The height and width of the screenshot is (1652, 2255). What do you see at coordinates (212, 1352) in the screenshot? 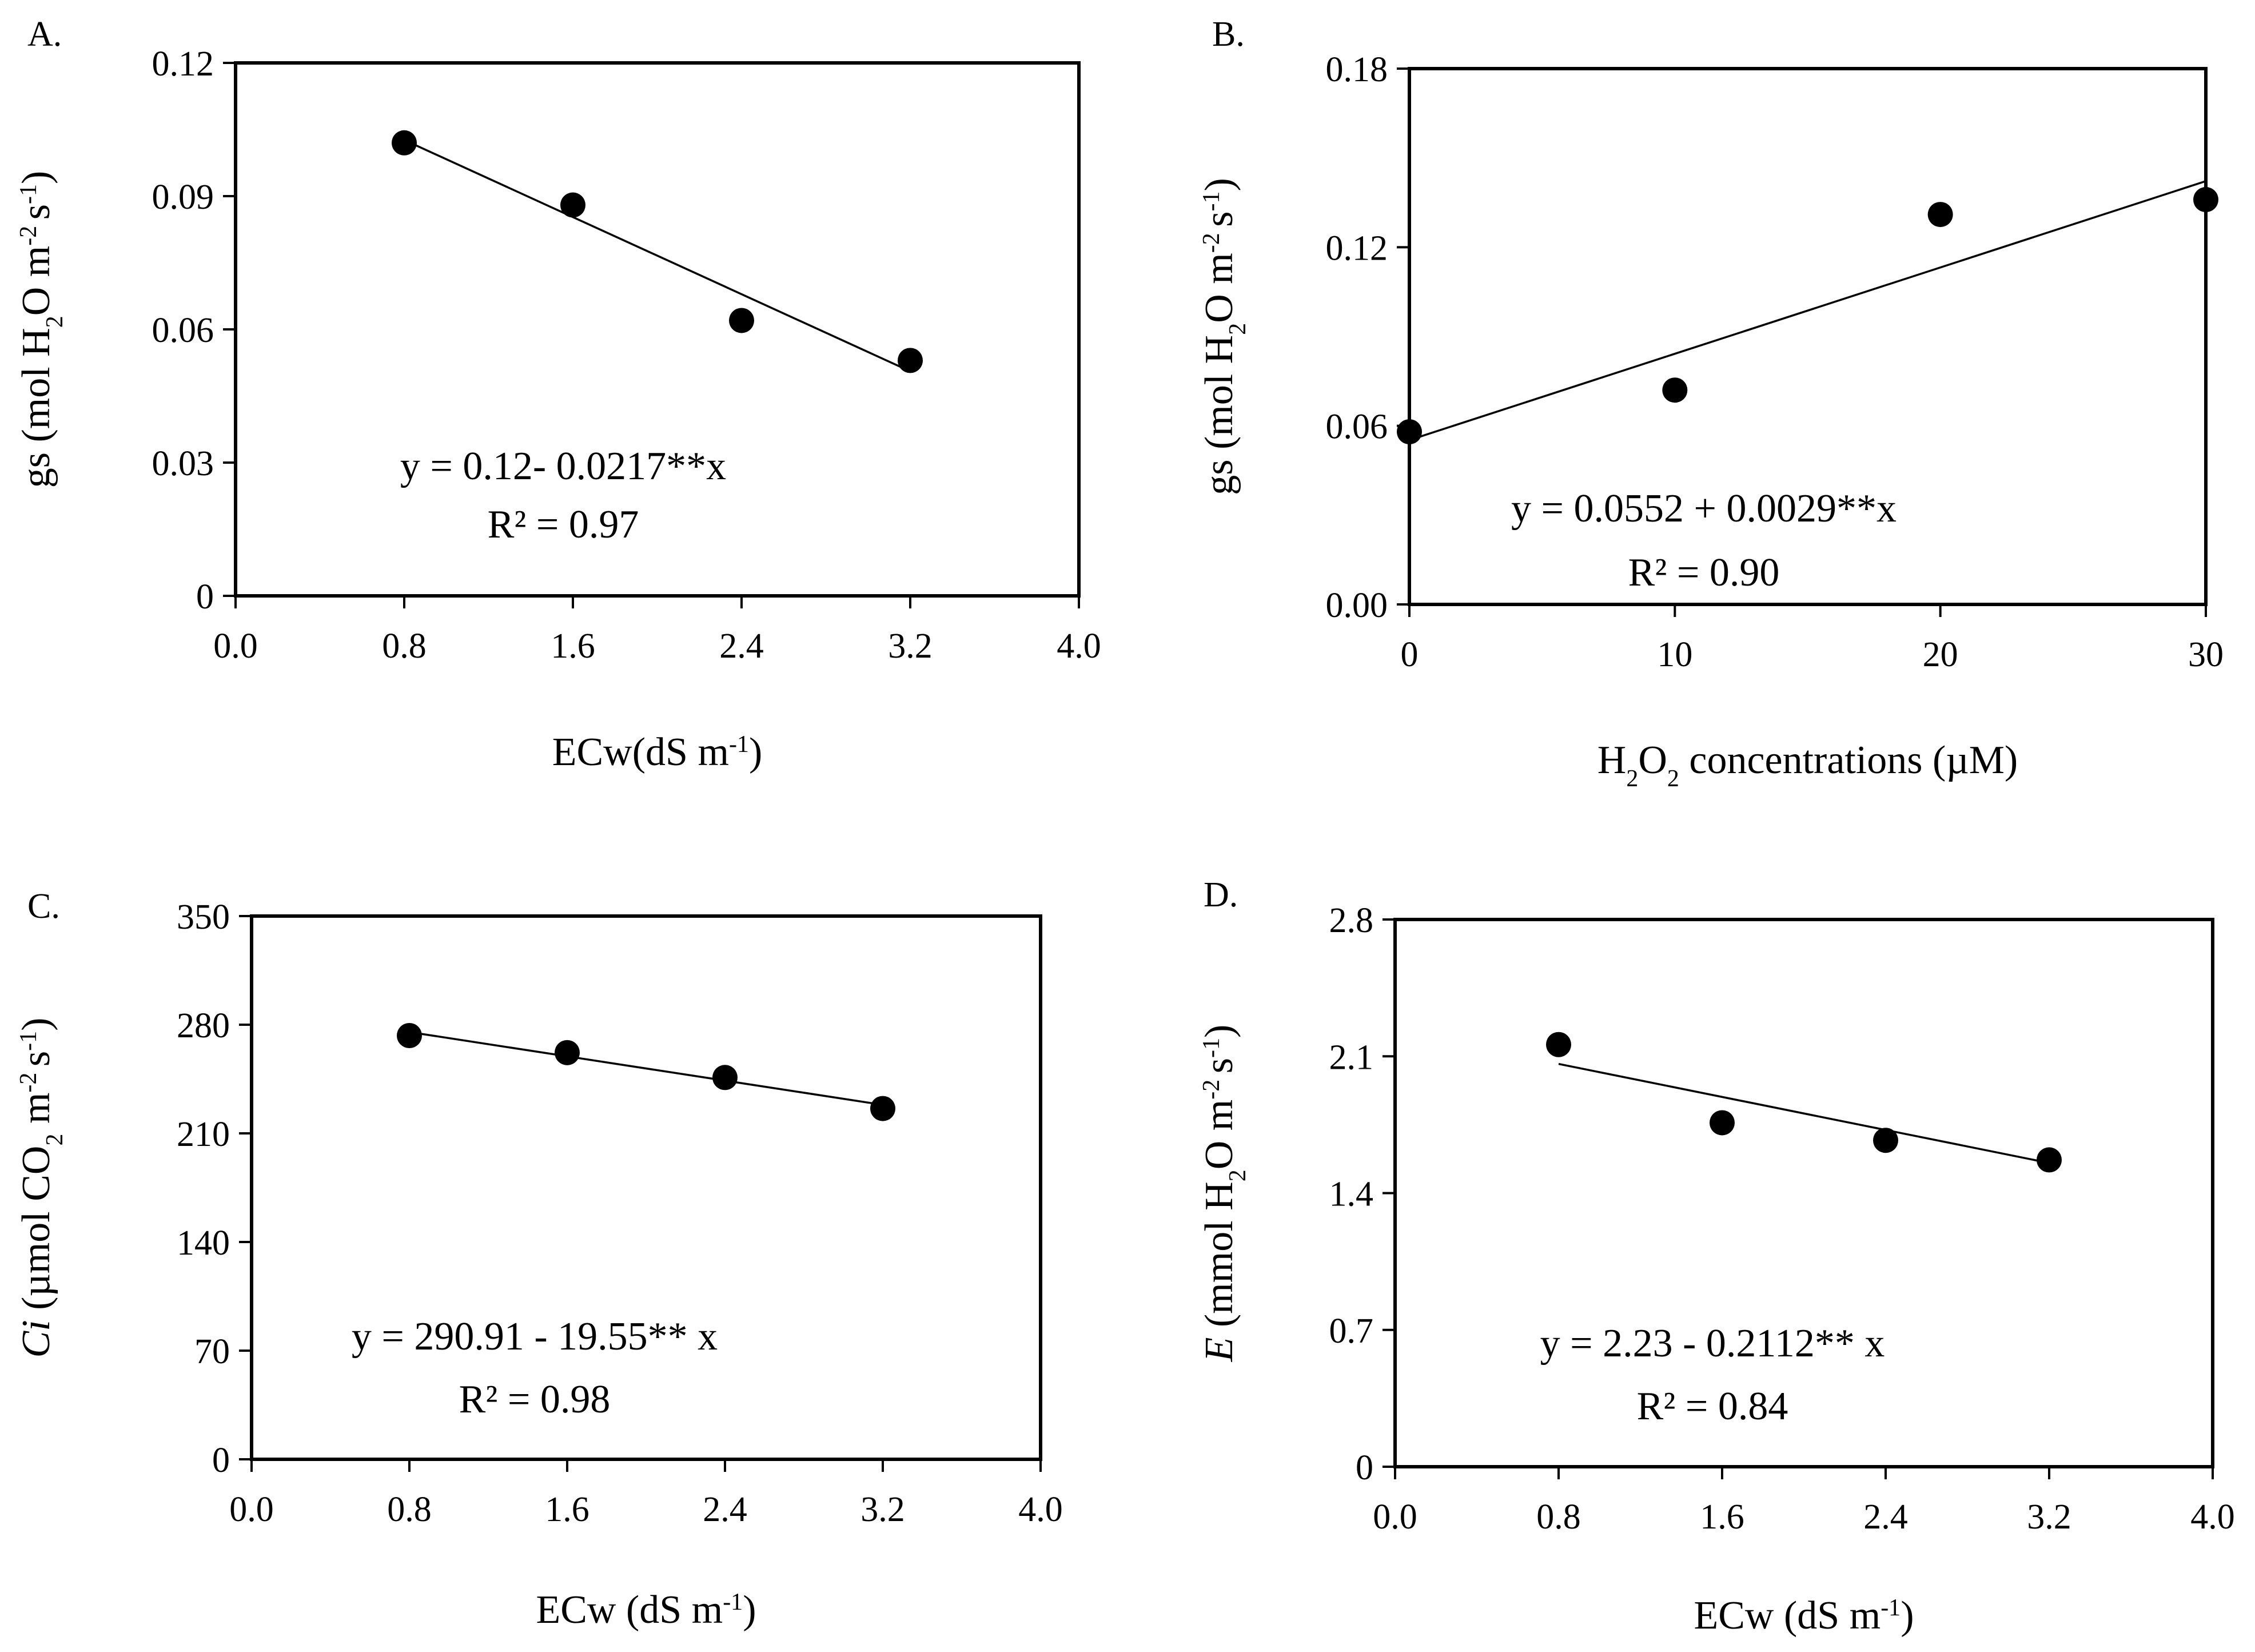
I see `y-tick-label: 70` at bounding box center [212, 1352].